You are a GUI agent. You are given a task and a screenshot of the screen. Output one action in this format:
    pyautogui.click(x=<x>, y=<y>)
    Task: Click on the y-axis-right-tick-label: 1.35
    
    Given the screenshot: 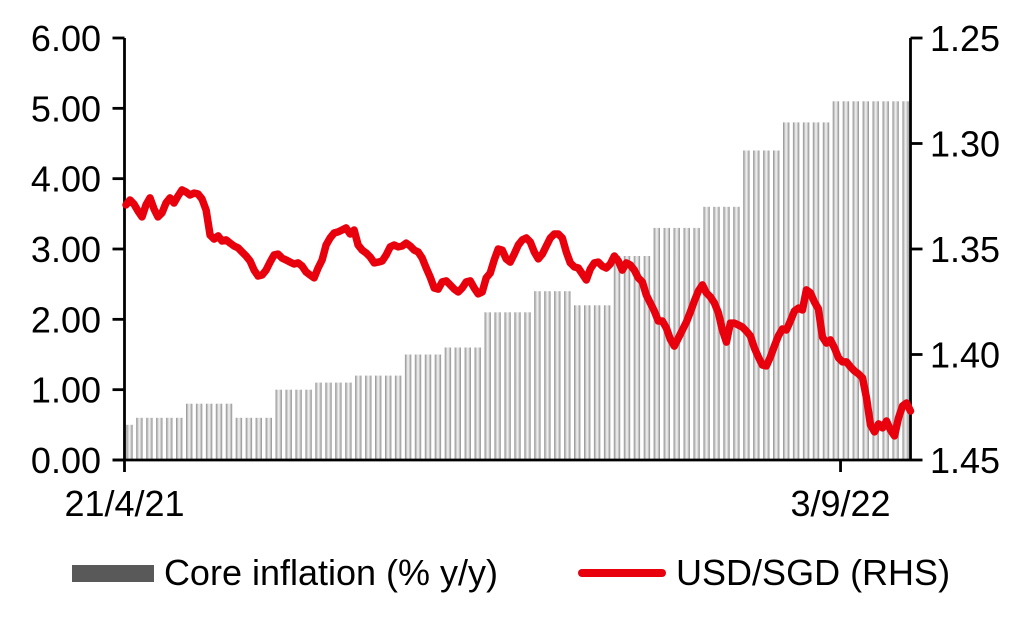 What is the action you would take?
    pyautogui.click(x=965, y=249)
    